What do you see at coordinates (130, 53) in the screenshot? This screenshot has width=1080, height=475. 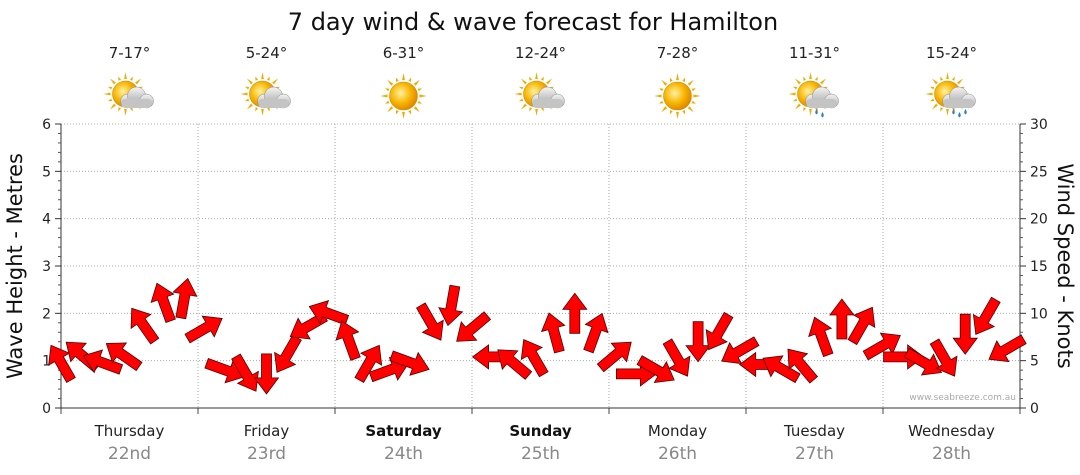 I see `temperature-label: 7-17°` at bounding box center [130, 53].